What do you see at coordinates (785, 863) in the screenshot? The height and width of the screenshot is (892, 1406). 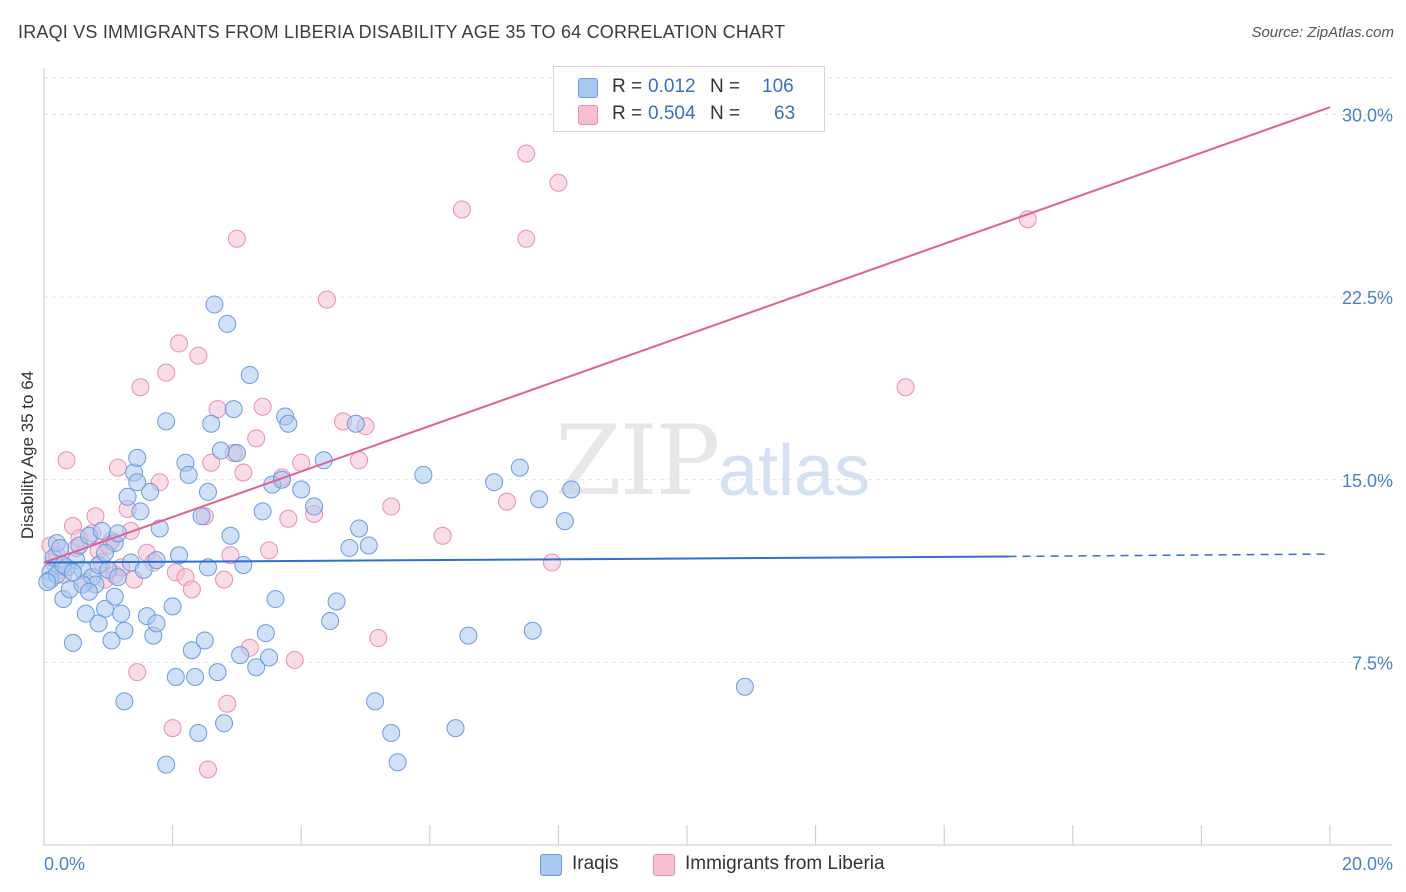 I see `liberia-legend-label: Immigrants from Liberia` at bounding box center [785, 863].